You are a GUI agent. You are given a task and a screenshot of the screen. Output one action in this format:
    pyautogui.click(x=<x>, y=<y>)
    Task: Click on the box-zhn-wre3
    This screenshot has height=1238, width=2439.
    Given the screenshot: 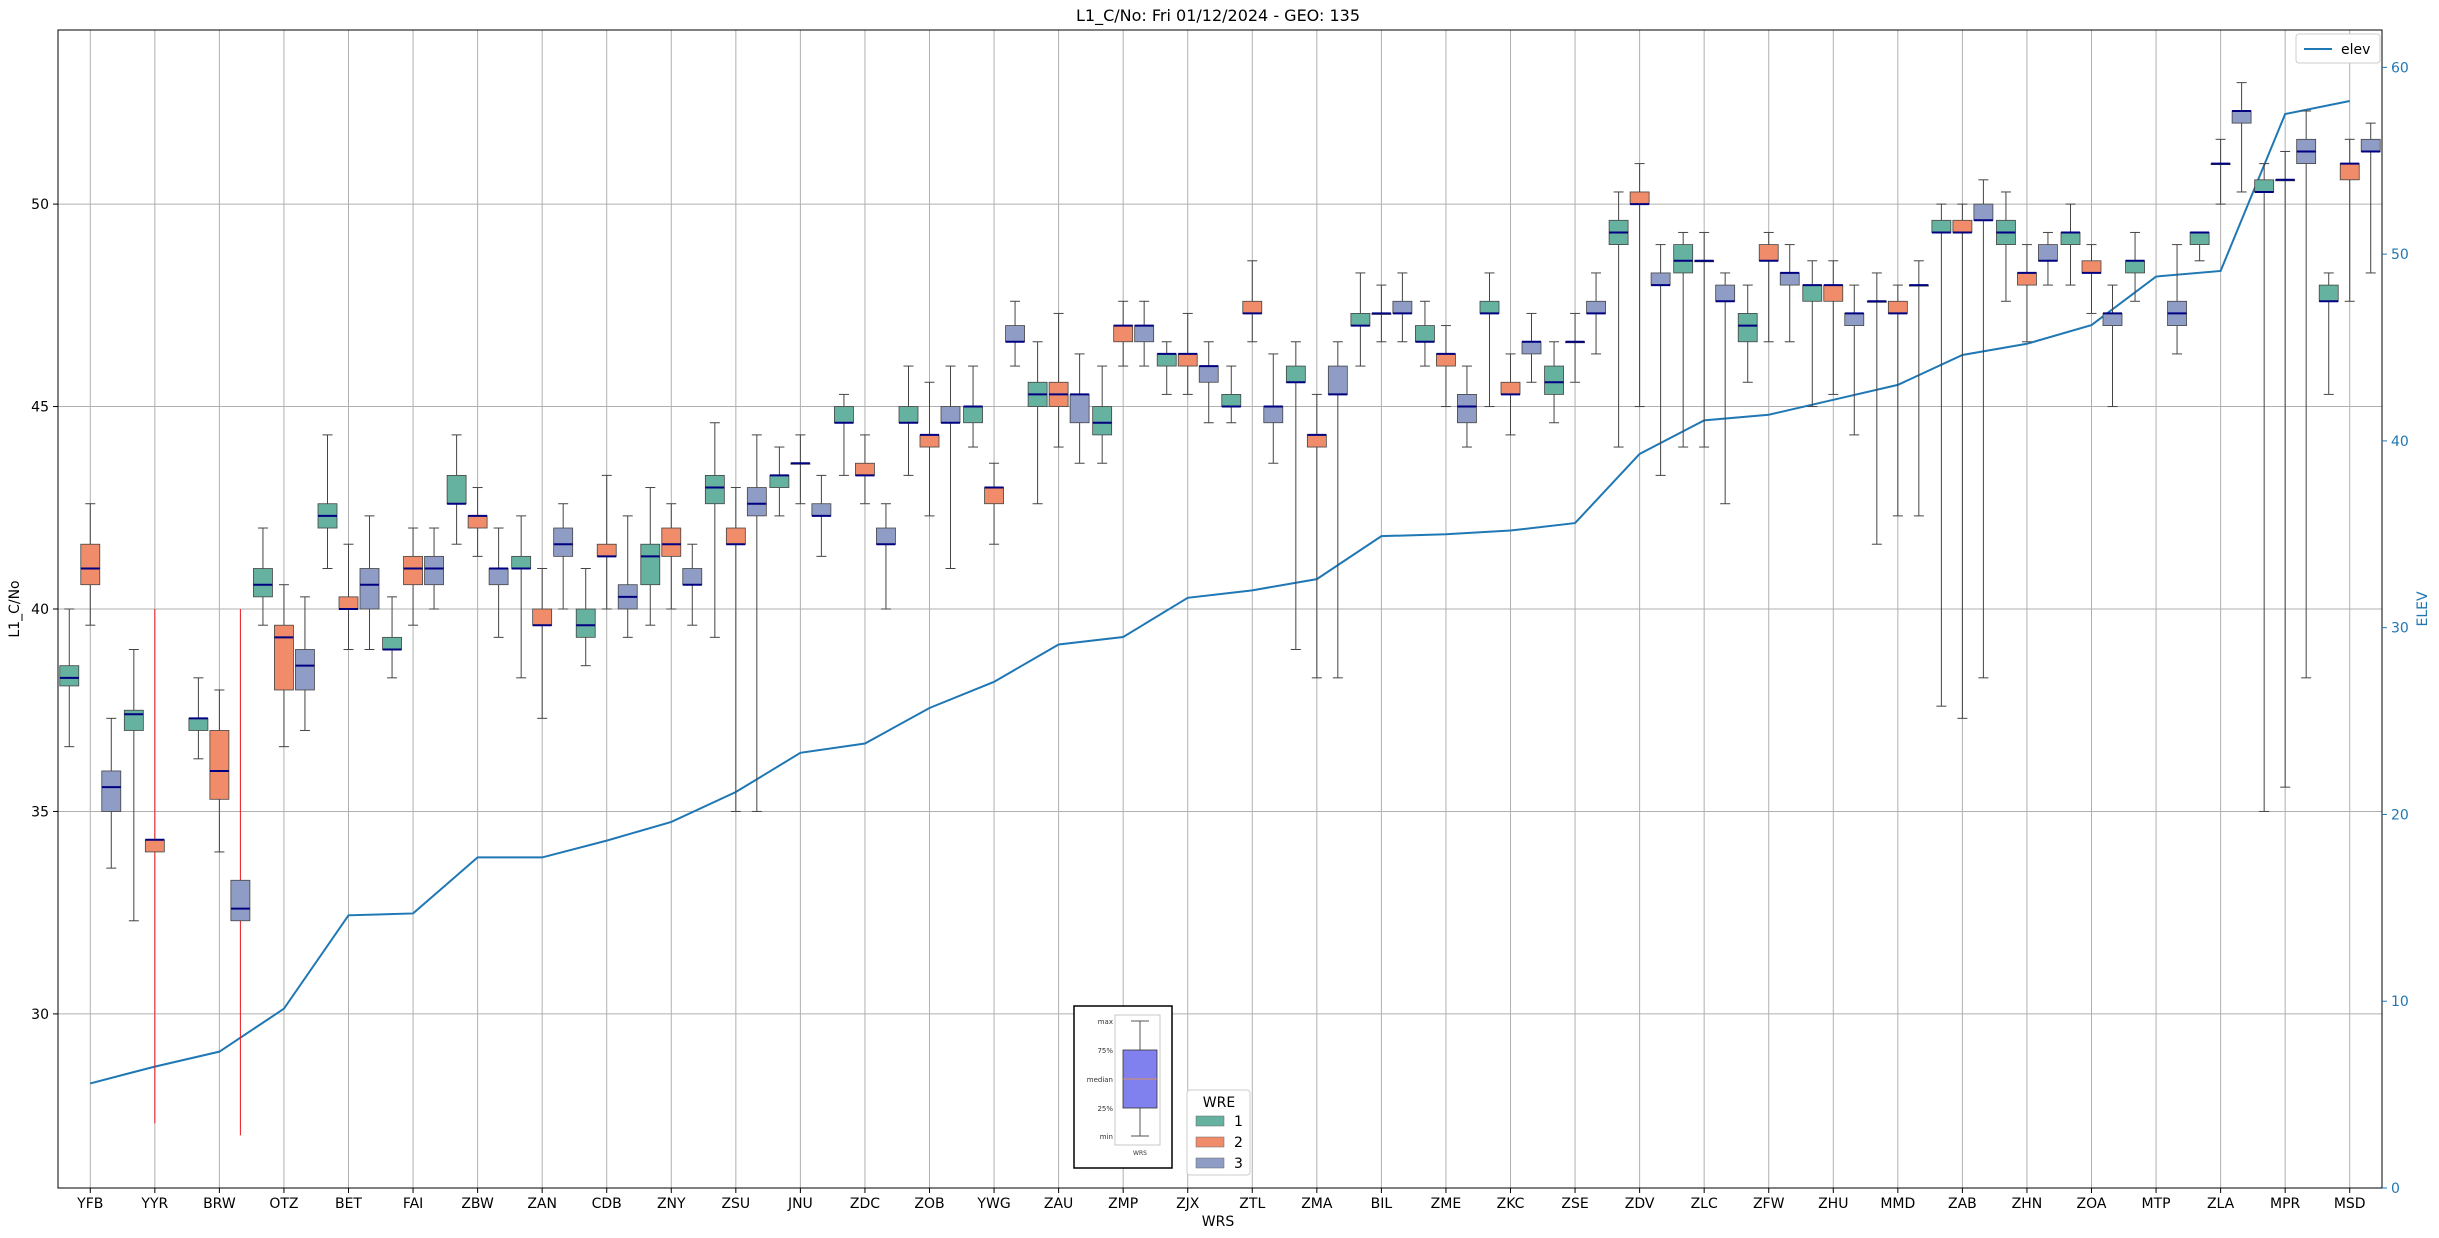 What is the action you would take?
    pyautogui.click(x=2048, y=258)
    